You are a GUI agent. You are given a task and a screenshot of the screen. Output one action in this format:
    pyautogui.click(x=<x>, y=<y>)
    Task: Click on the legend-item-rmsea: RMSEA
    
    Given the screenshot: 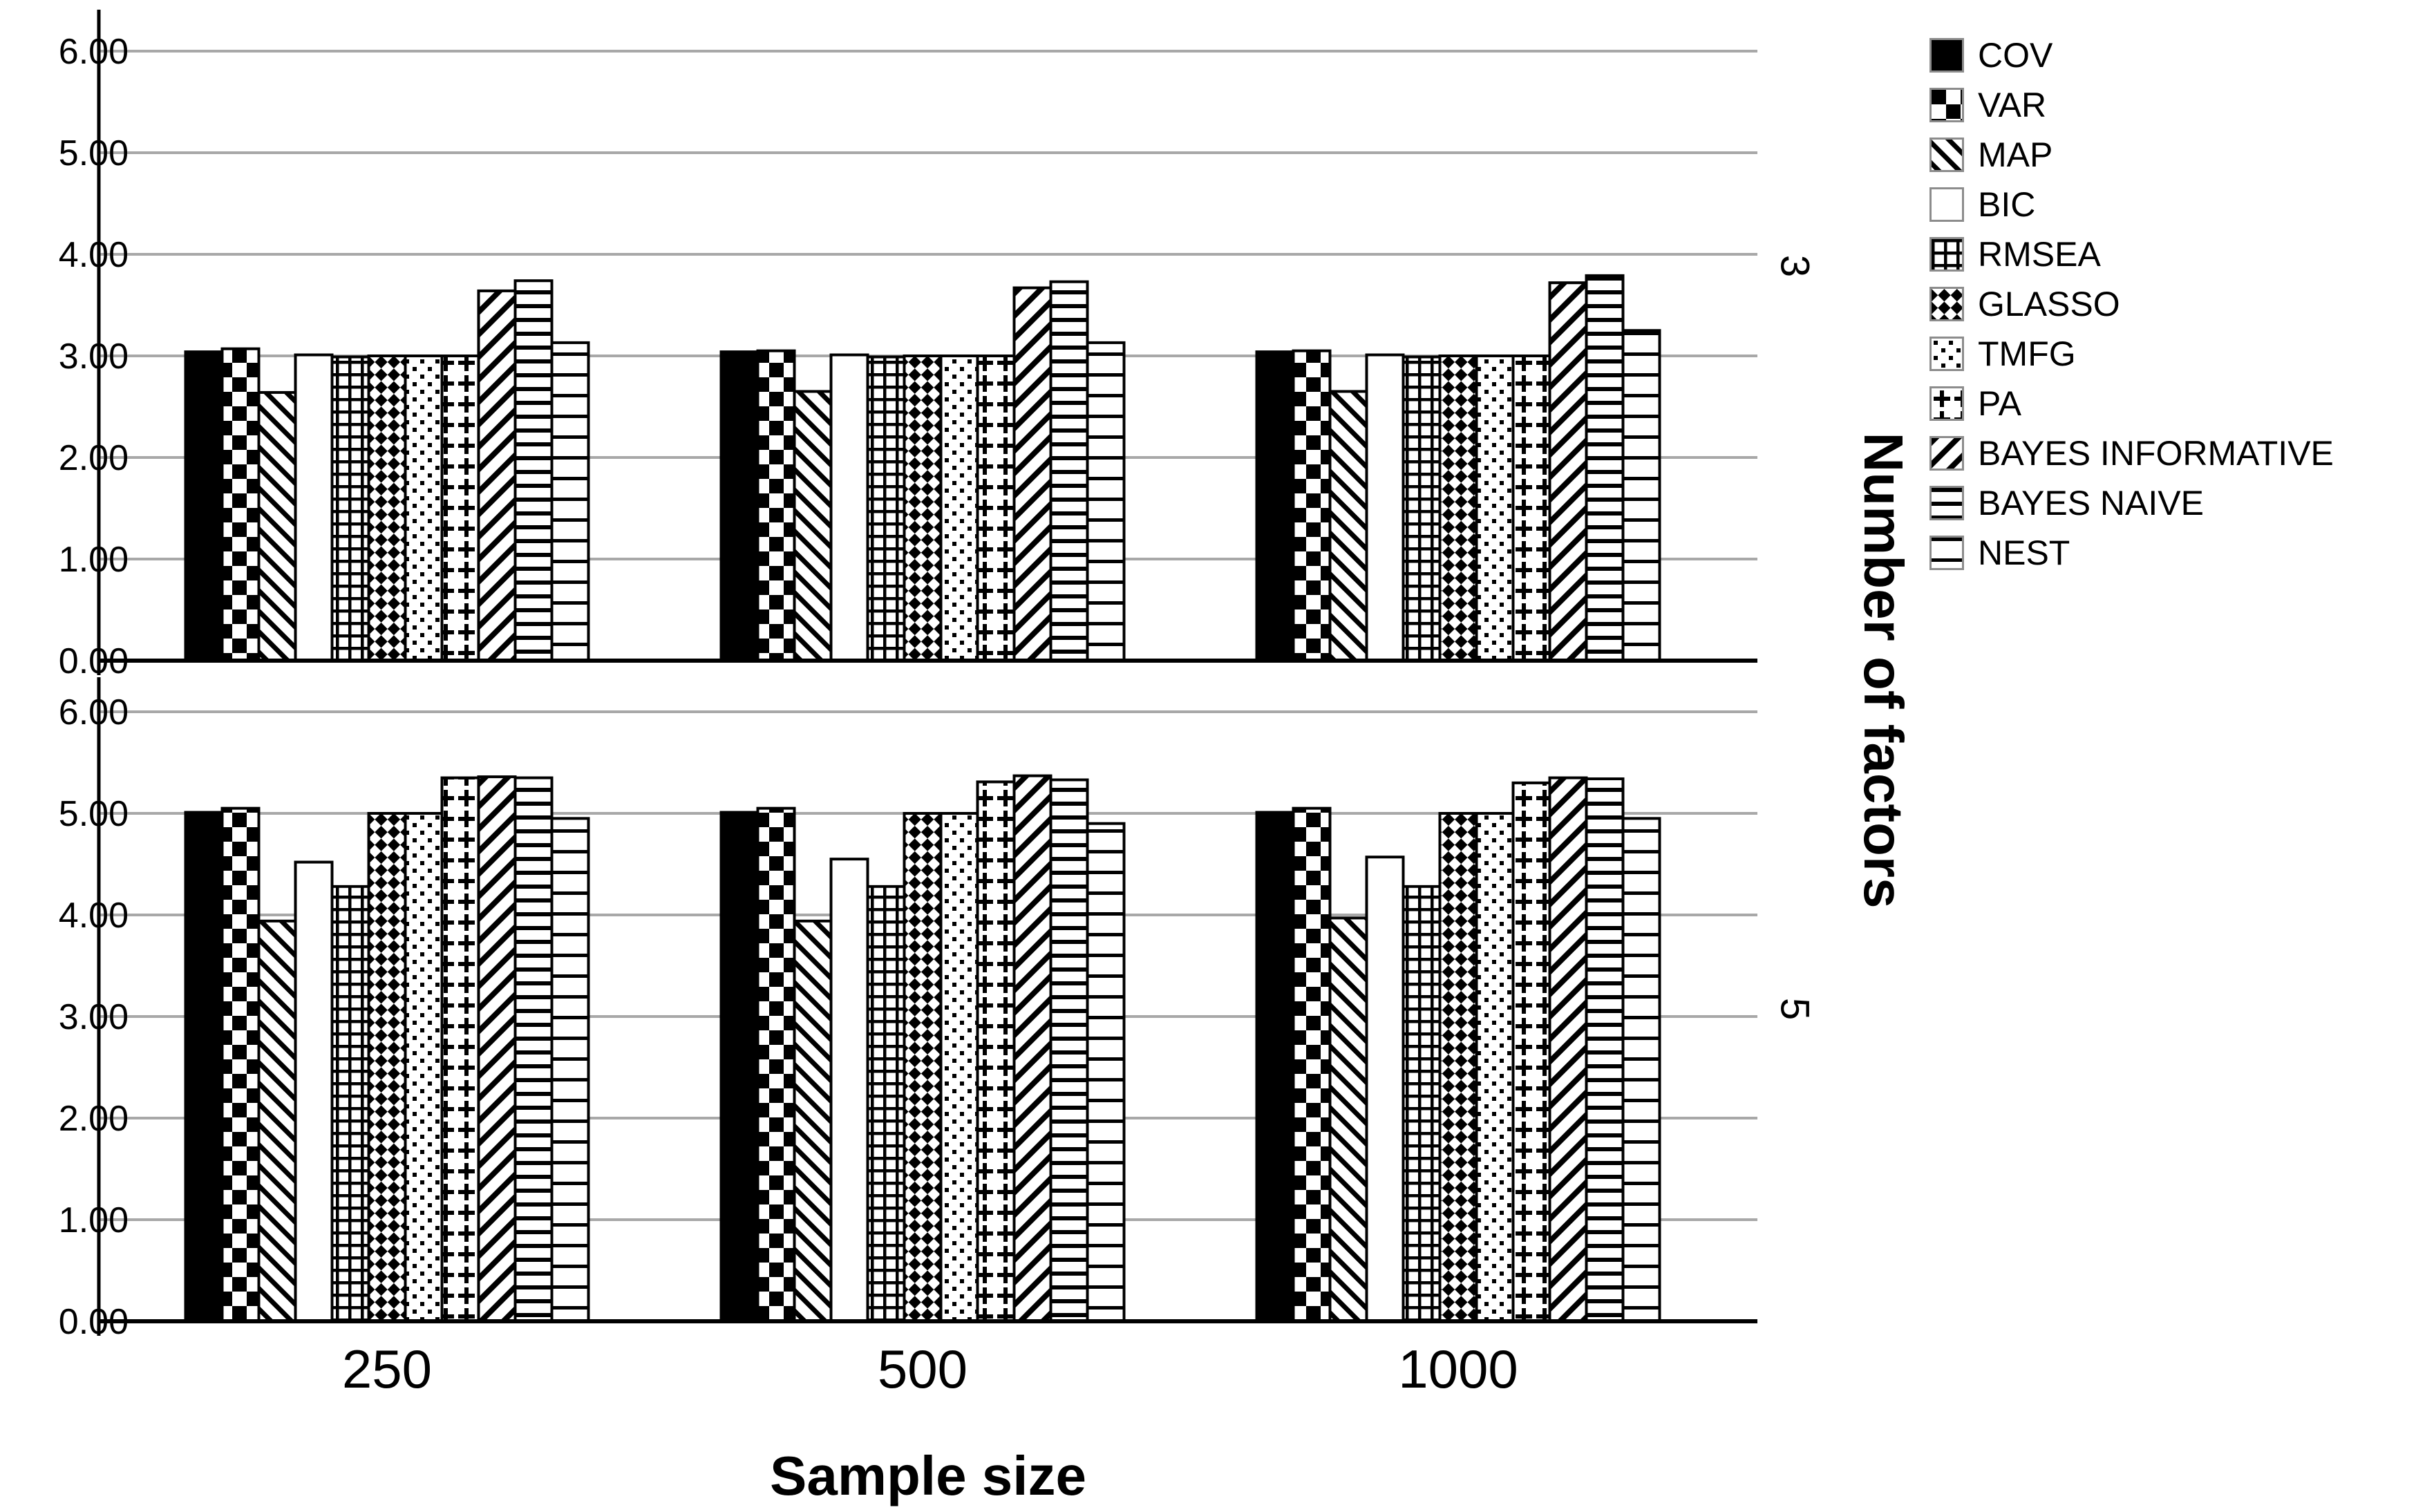 What is the action you would take?
    pyautogui.click(x=2131, y=254)
    